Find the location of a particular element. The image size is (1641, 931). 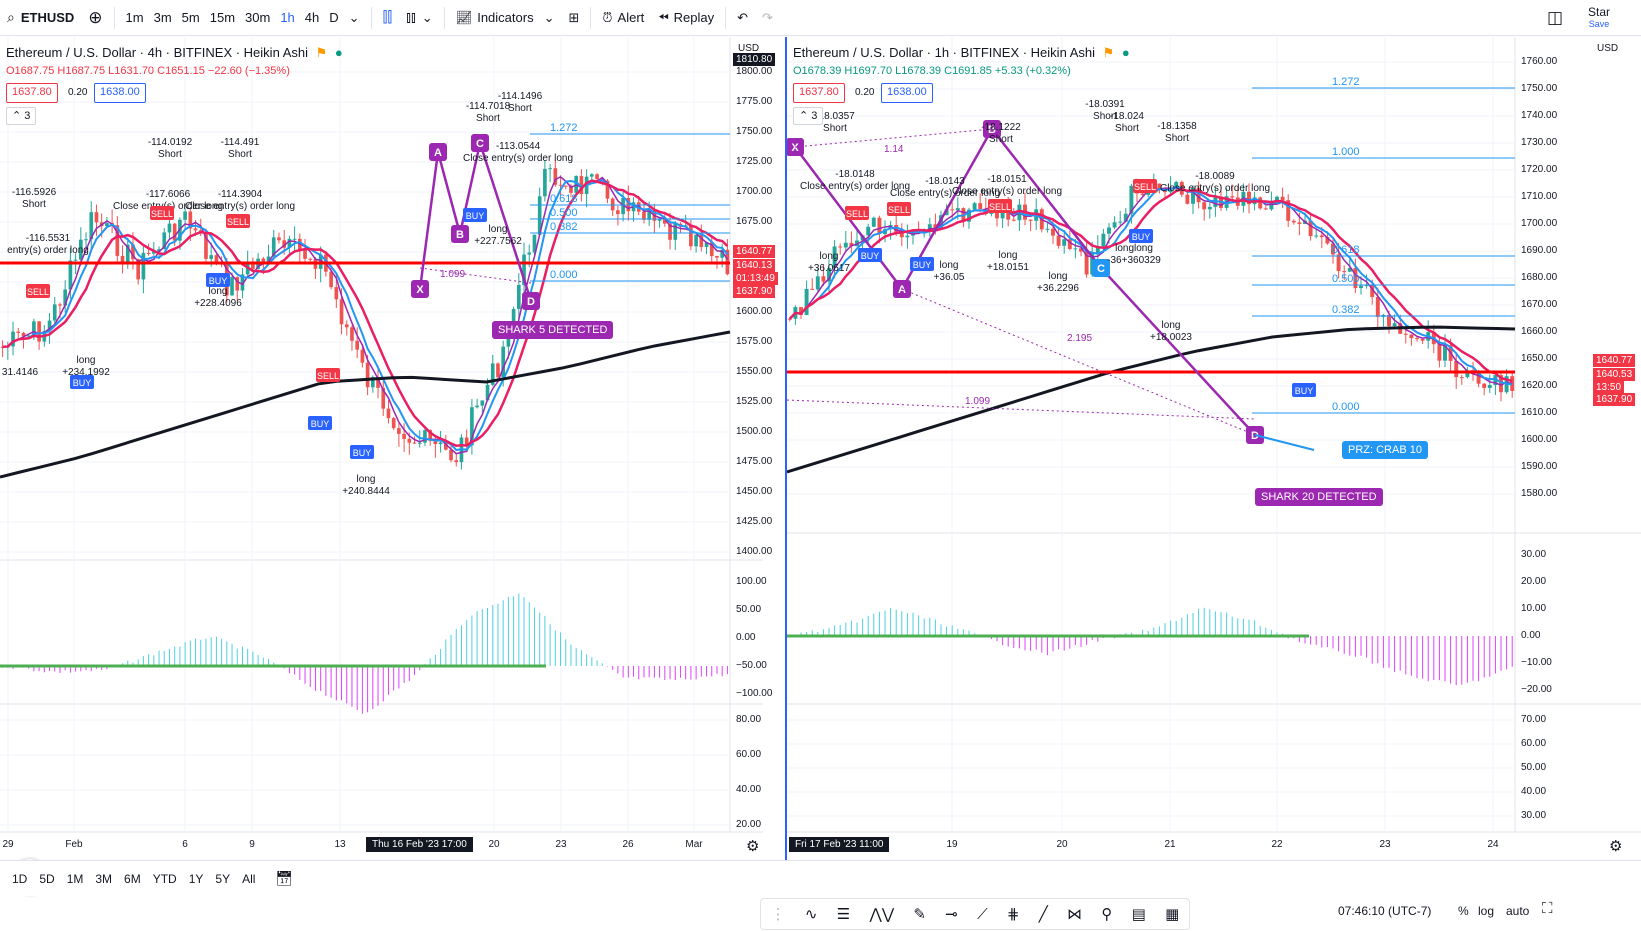

flag-icon: ⚑ is located at coordinates (1108, 52).